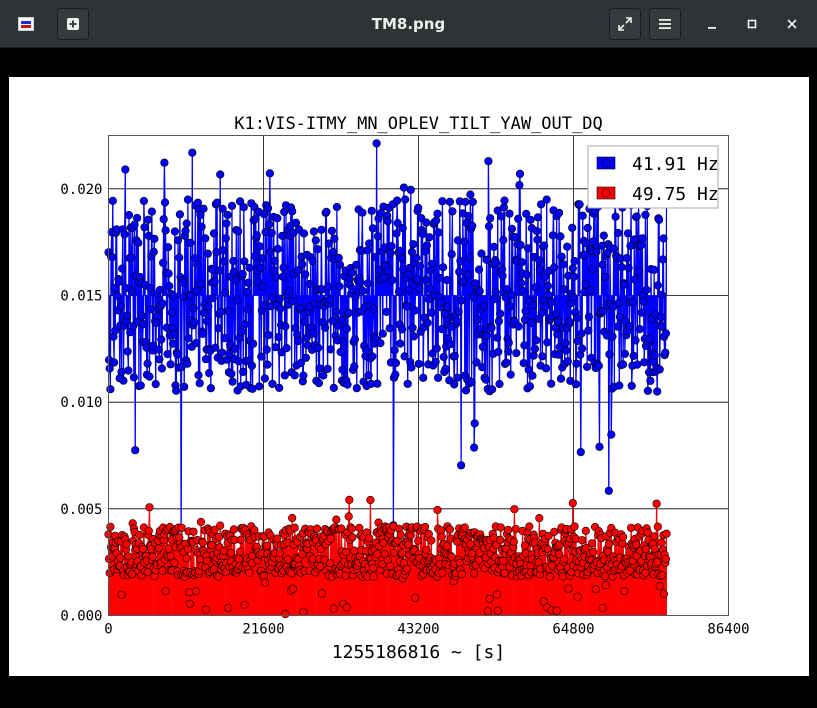 The image size is (817, 708). I want to click on close-button, so click(792, 24).